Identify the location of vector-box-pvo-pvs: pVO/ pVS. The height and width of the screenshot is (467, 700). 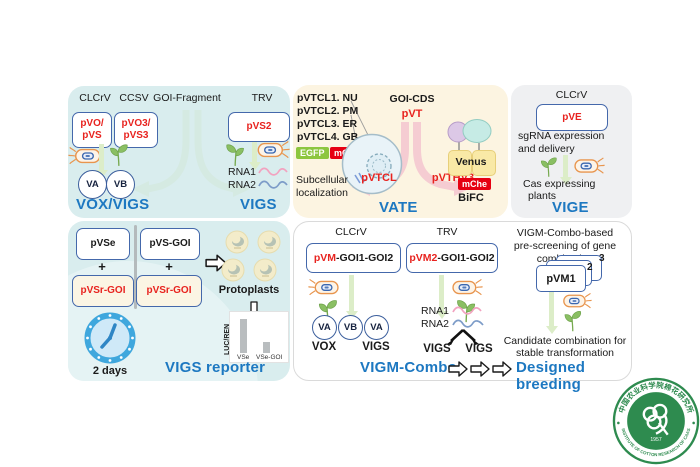
(92, 130).